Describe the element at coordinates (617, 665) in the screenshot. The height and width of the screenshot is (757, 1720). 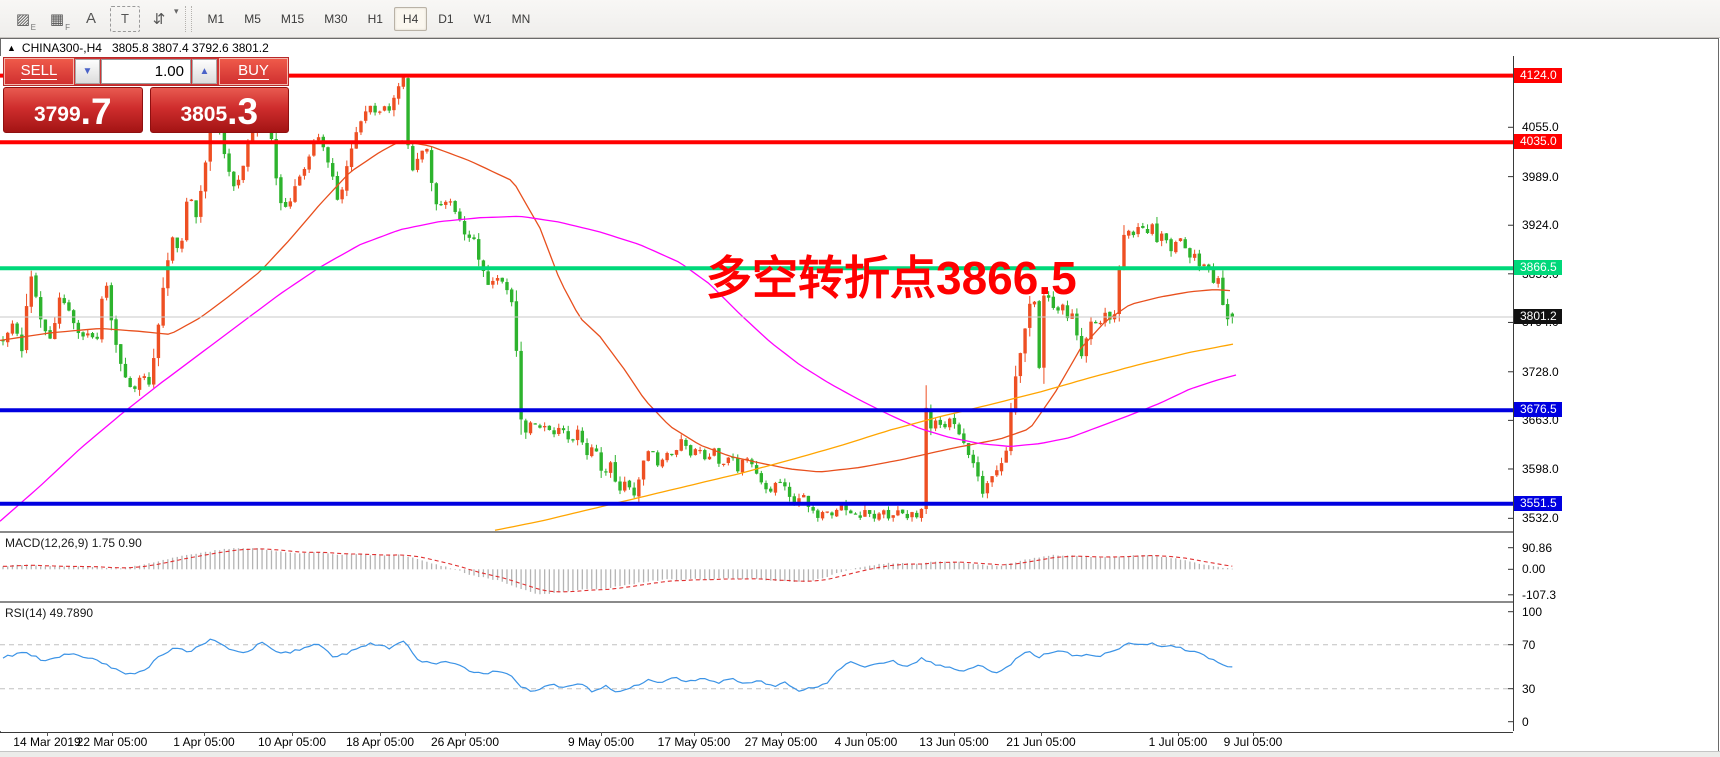
I see `rsi-line` at that location.